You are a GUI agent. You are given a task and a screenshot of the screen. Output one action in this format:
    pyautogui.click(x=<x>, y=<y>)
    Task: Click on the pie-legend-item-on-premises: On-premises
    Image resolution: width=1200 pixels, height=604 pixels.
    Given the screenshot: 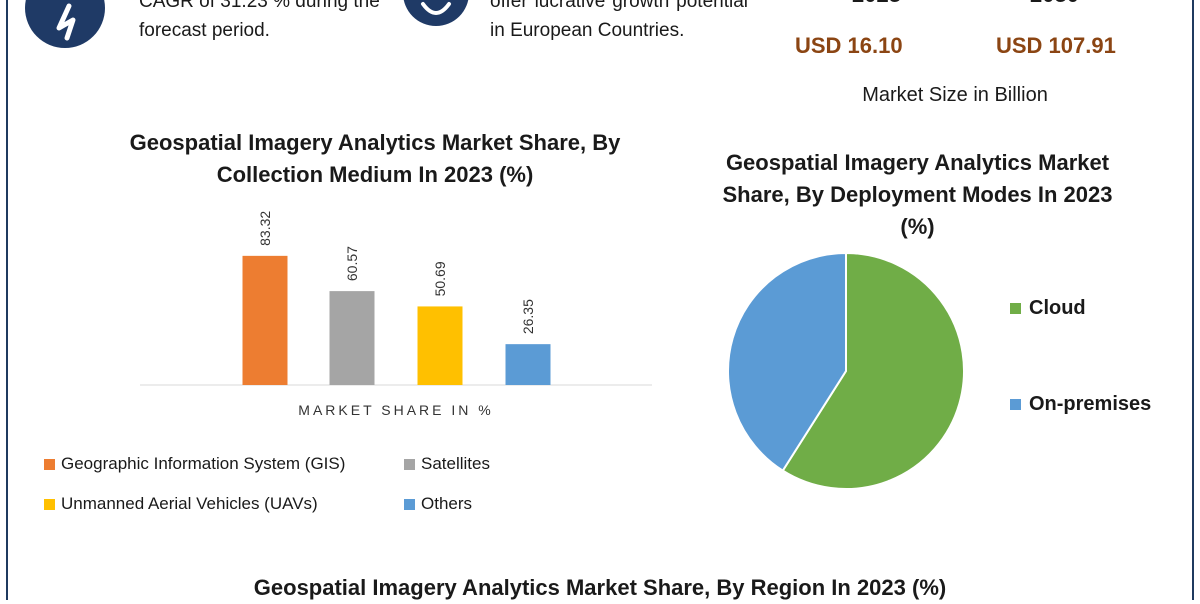 What is the action you would take?
    pyautogui.click(x=1080, y=404)
    